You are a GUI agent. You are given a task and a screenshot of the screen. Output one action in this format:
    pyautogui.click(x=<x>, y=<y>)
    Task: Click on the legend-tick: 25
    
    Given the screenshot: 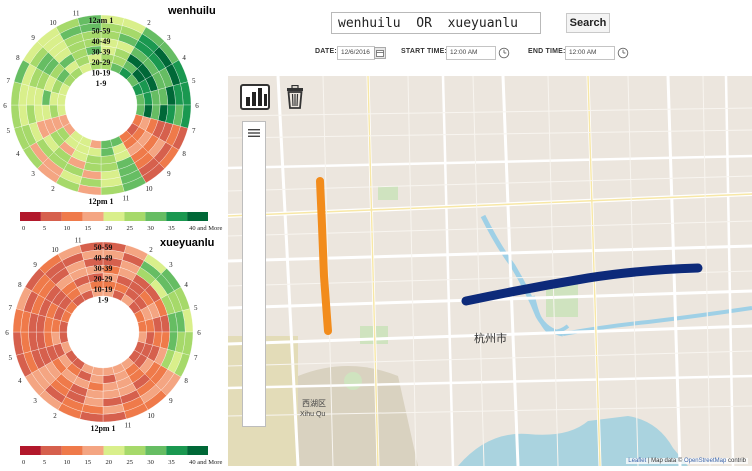 What is the action you would take?
    pyautogui.click(x=129, y=228)
    